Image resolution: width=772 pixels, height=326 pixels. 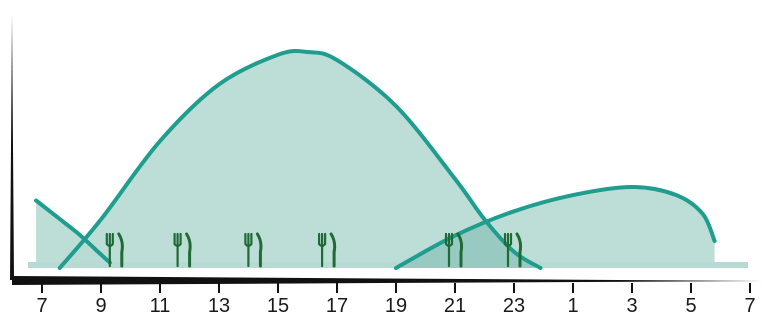 I want to click on x-tick-label: 11, so click(x=160, y=306).